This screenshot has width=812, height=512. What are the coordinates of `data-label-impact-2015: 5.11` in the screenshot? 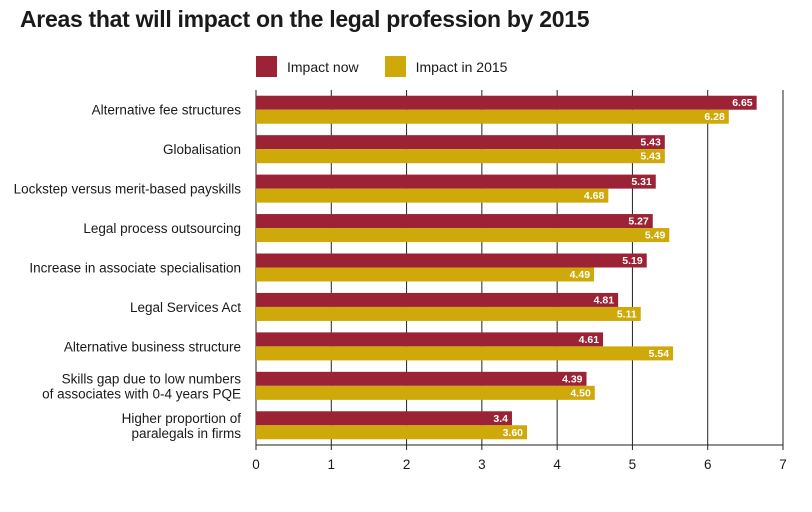 It's located at (627, 314).